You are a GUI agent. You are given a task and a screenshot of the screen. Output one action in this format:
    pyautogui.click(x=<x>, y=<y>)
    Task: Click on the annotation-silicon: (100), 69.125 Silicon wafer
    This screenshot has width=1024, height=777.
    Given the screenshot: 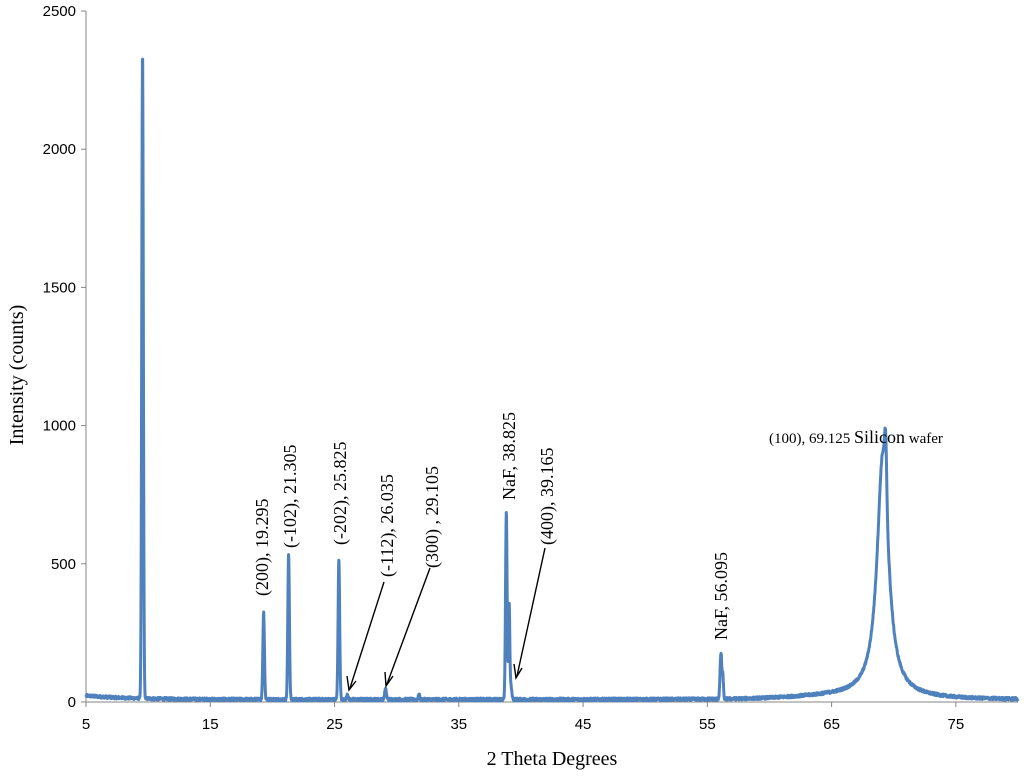 What is the action you would take?
    pyautogui.click(x=856, y=437)
    